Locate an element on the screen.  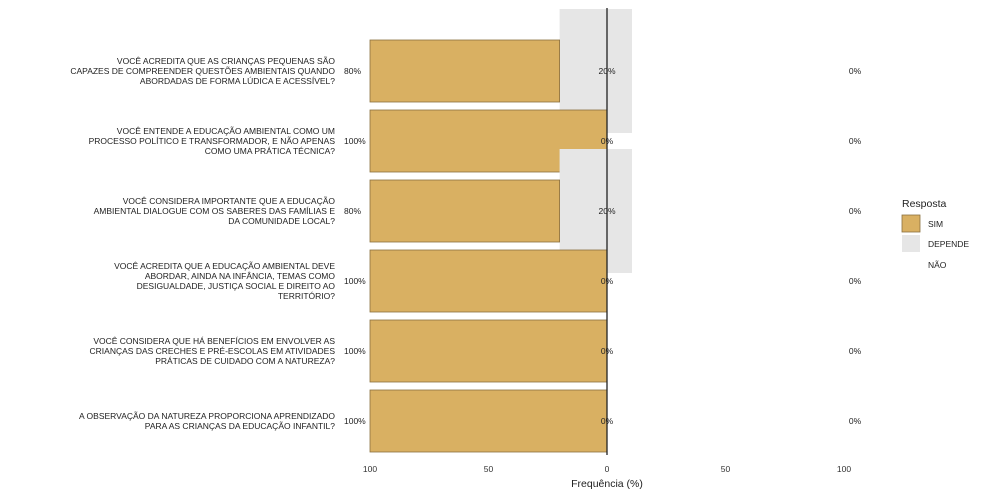
legend-label: SIM is located at coordinates (935, 224).